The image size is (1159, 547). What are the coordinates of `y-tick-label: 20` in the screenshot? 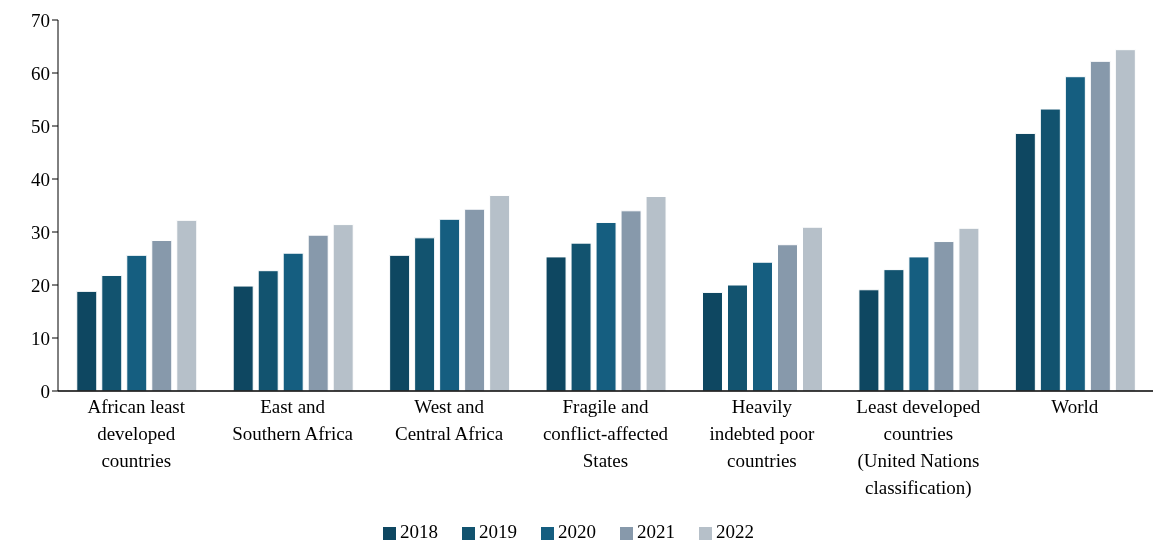 It's located at (40, 285).